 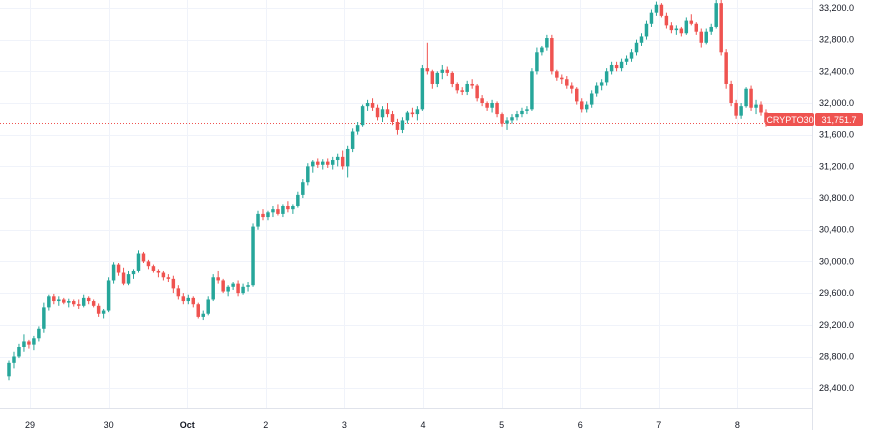 I want to click on x-tick-label: 3, so click(x=344, y=425).